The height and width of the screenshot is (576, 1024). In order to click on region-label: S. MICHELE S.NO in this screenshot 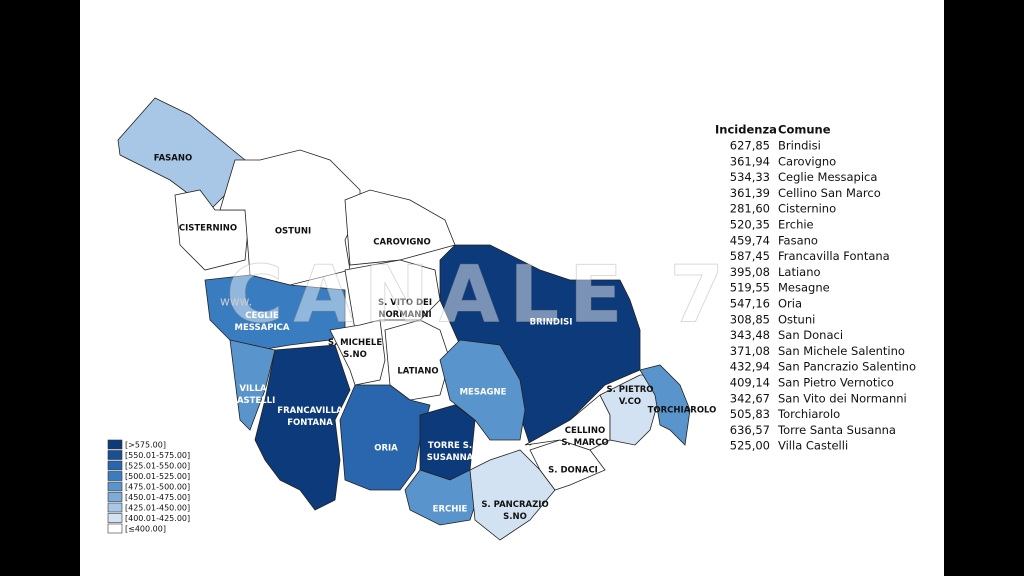, I will do `click(355, 349)`.